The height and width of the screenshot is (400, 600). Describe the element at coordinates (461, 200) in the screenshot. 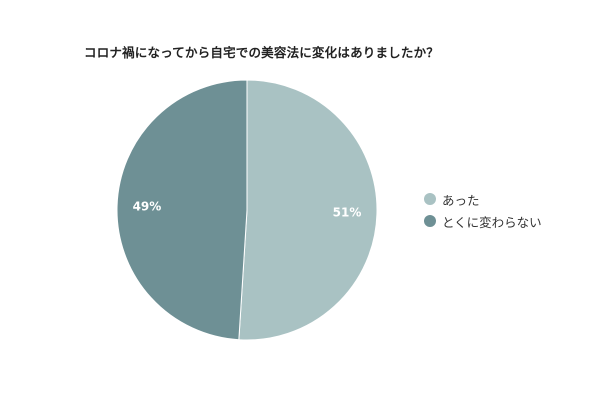

I see `legend-label-1: あった` at that location.